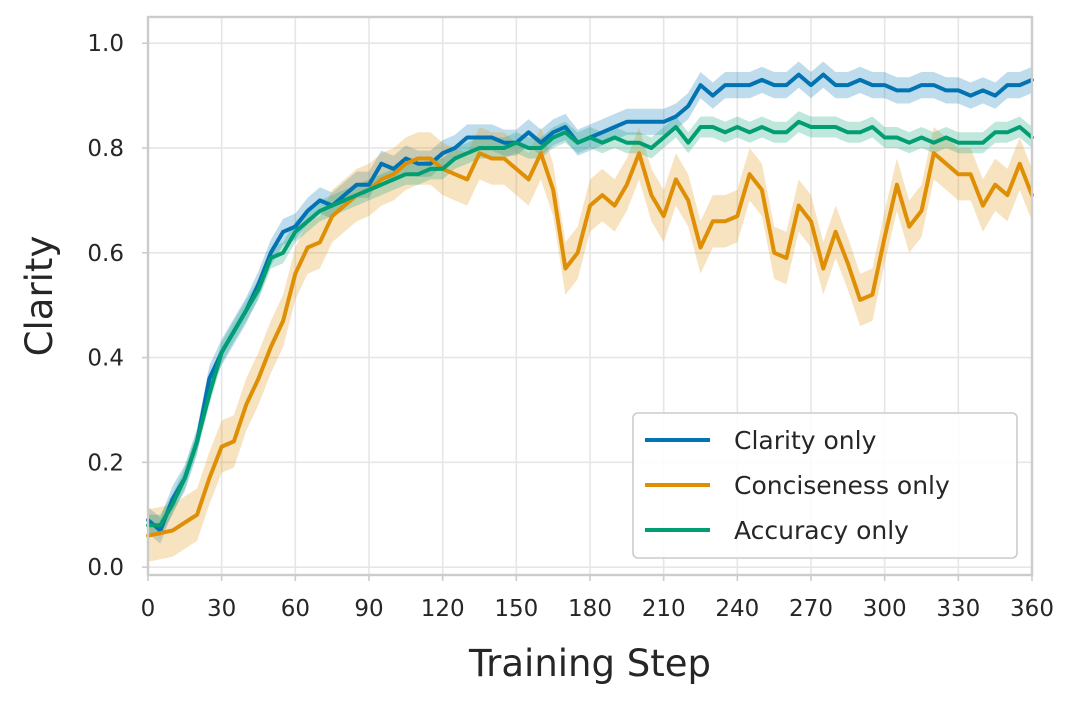 This screenshot has height=704, width=1081. Describe the element at coordinates (589, 663) in the screenshot. I see `x-axis-title: Training Step` at that location.